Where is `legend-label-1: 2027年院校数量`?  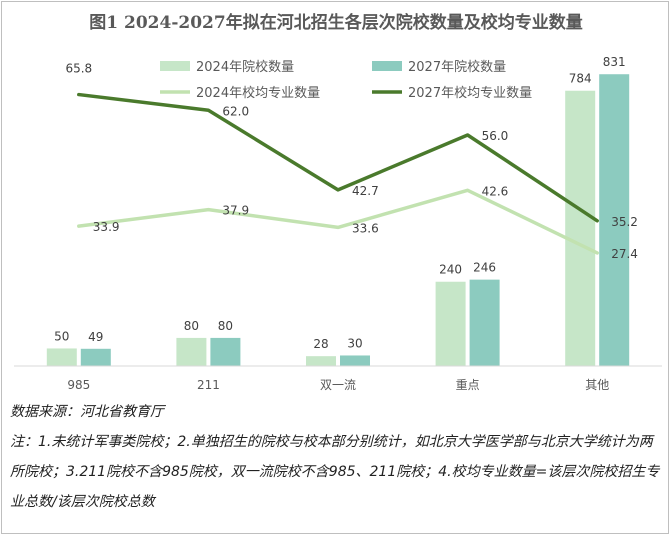
legend-label-1: 2027年院校数量 is located at coordinates (457, 67).